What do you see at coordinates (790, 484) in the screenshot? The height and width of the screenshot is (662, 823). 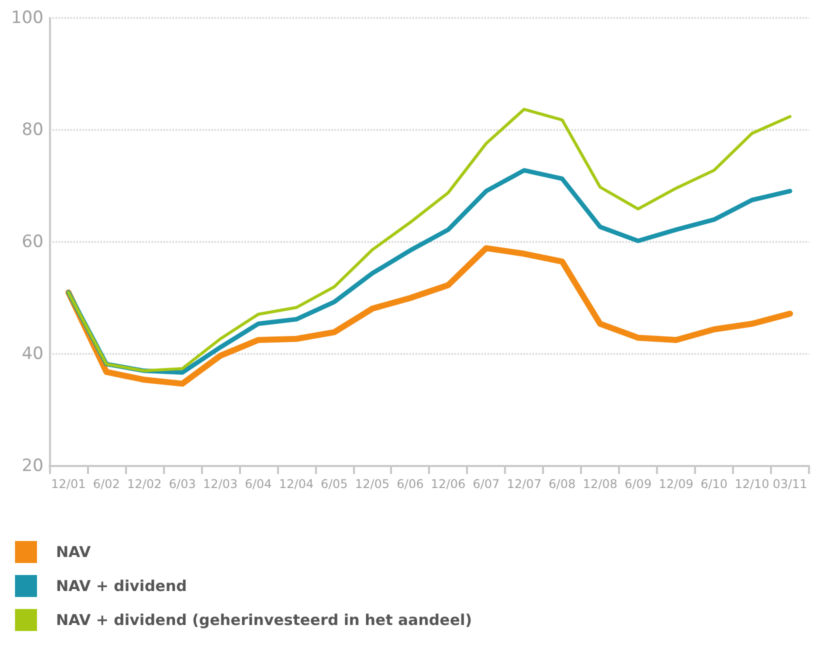 I see `x-tick-label: 03/11` at bounding box center [790, 484].